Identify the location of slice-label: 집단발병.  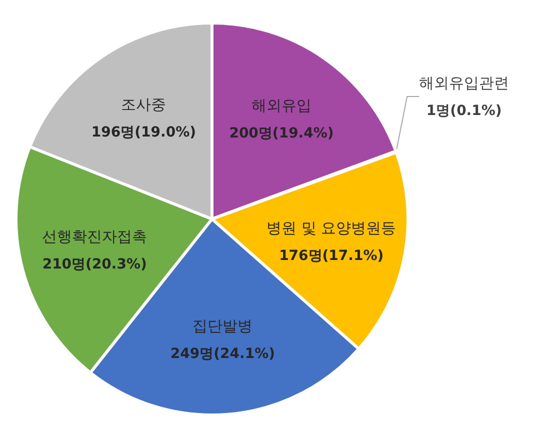
(222, 326).